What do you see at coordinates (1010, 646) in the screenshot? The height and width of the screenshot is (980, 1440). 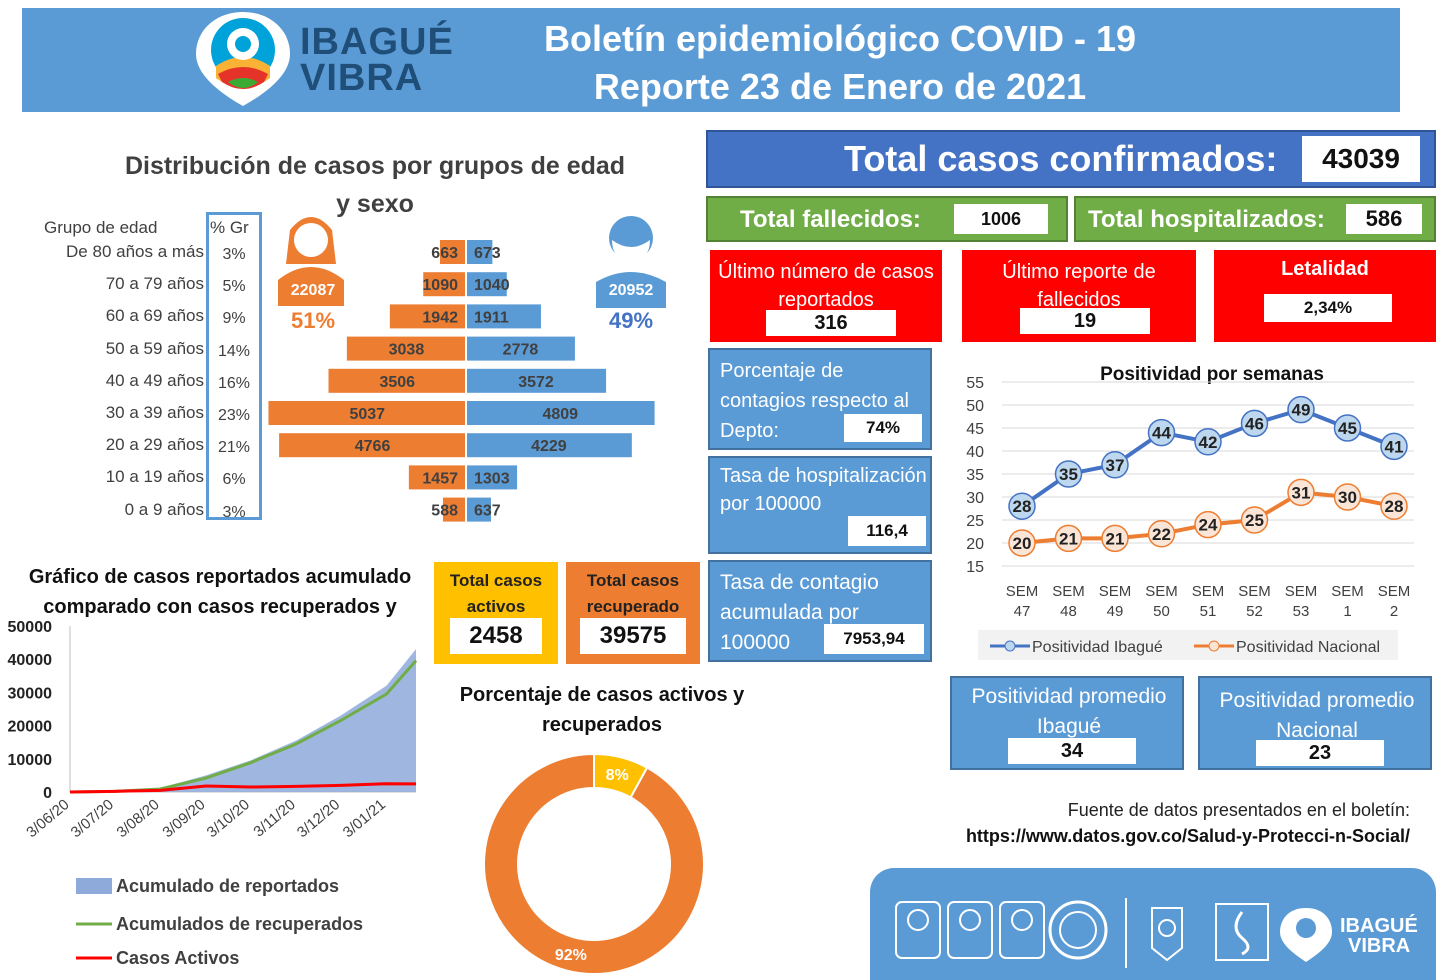 I see `legend-marker` at bounding box center [1010, 646].